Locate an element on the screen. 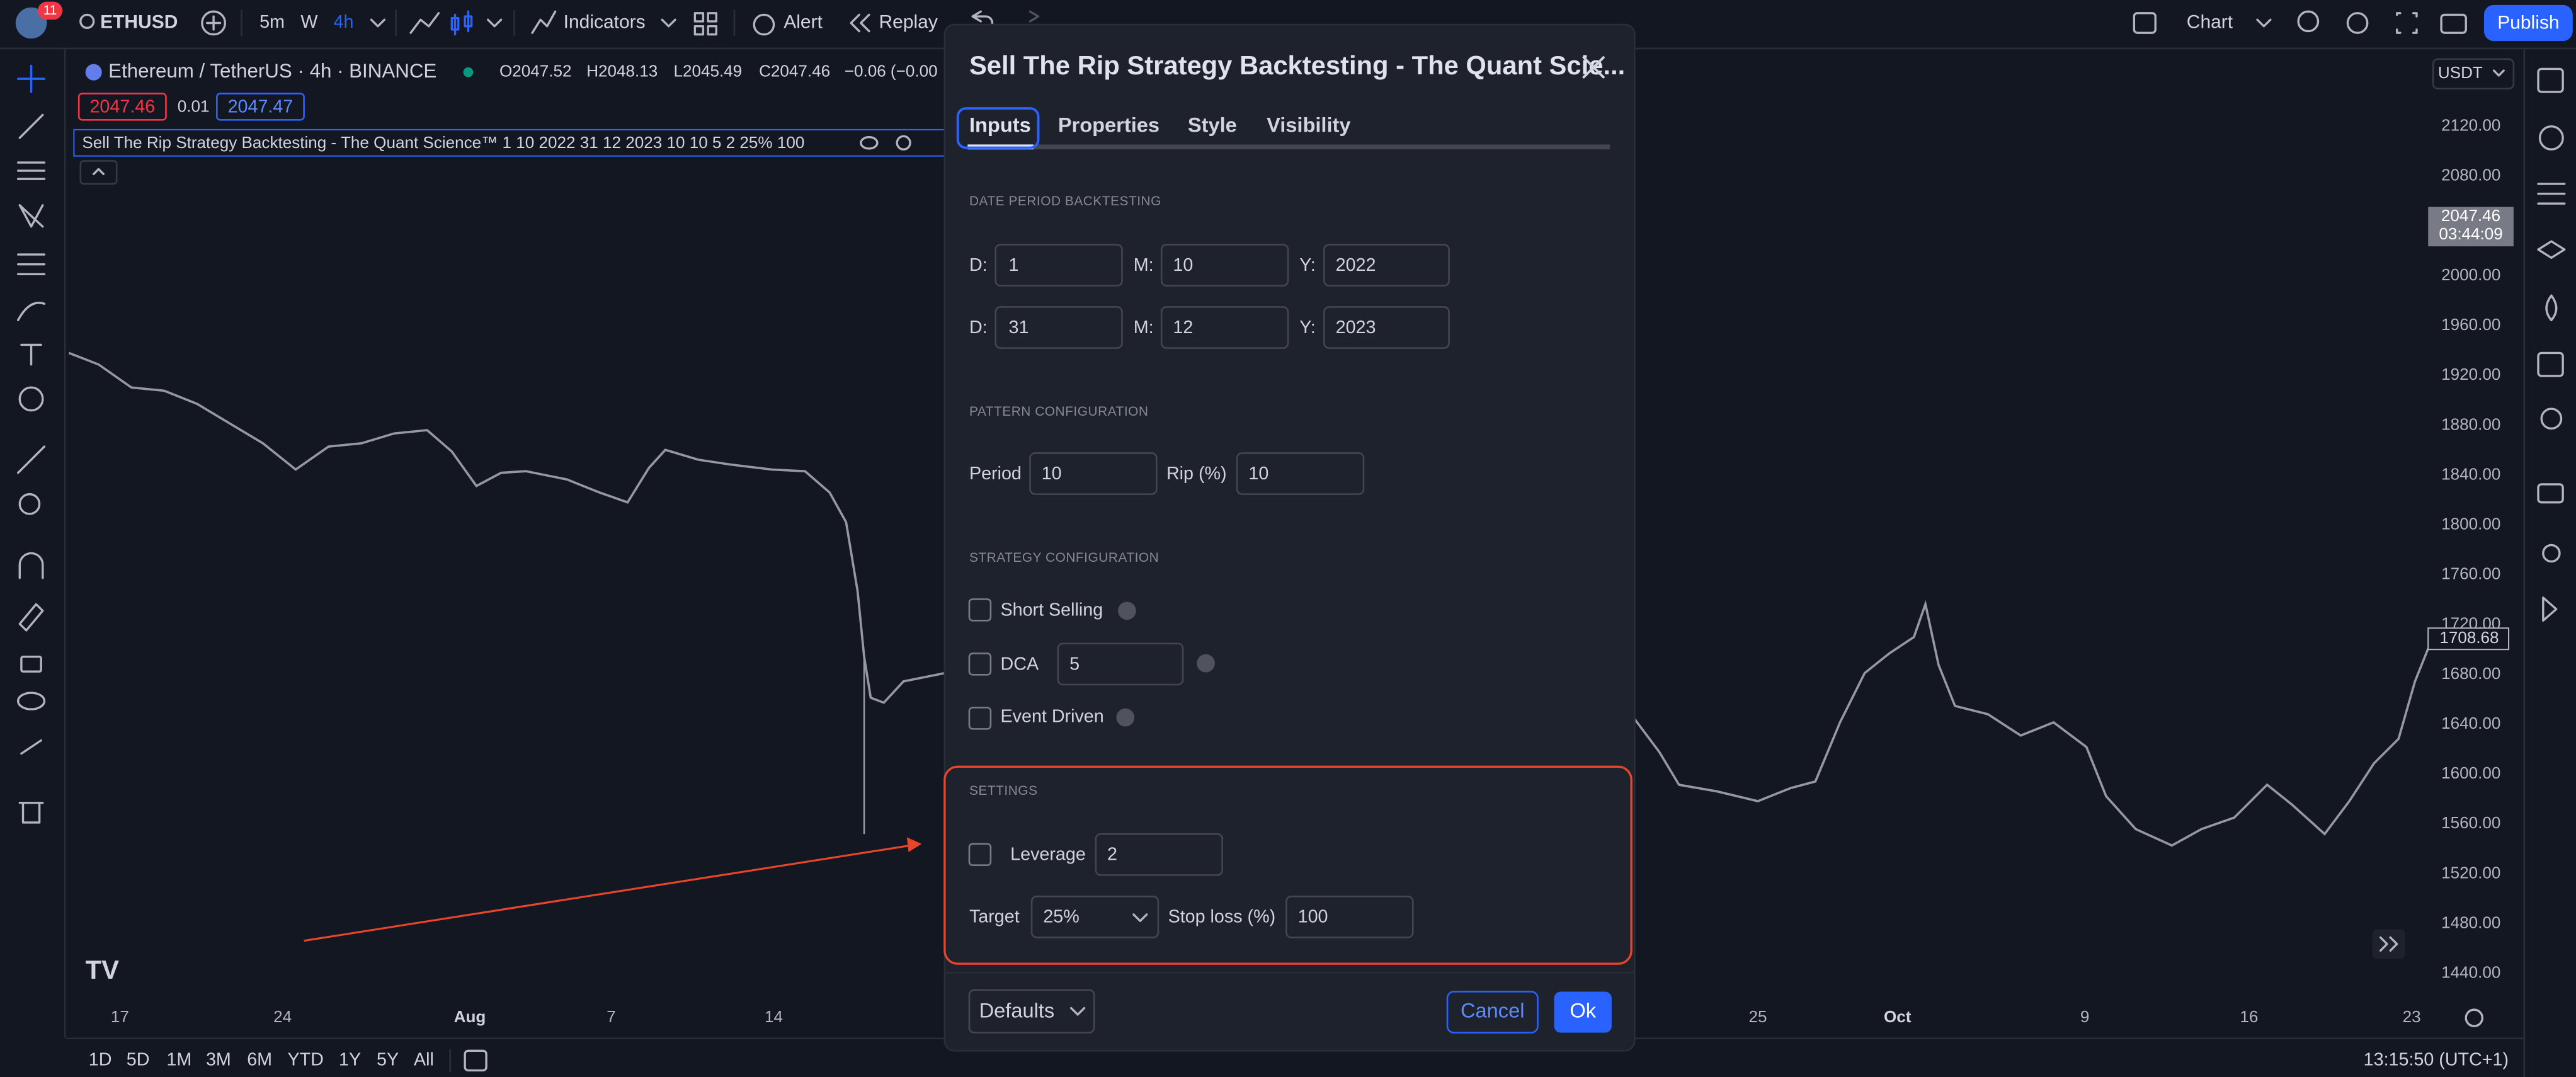  range-button: 1Y is located at coordinates (350, 1060).